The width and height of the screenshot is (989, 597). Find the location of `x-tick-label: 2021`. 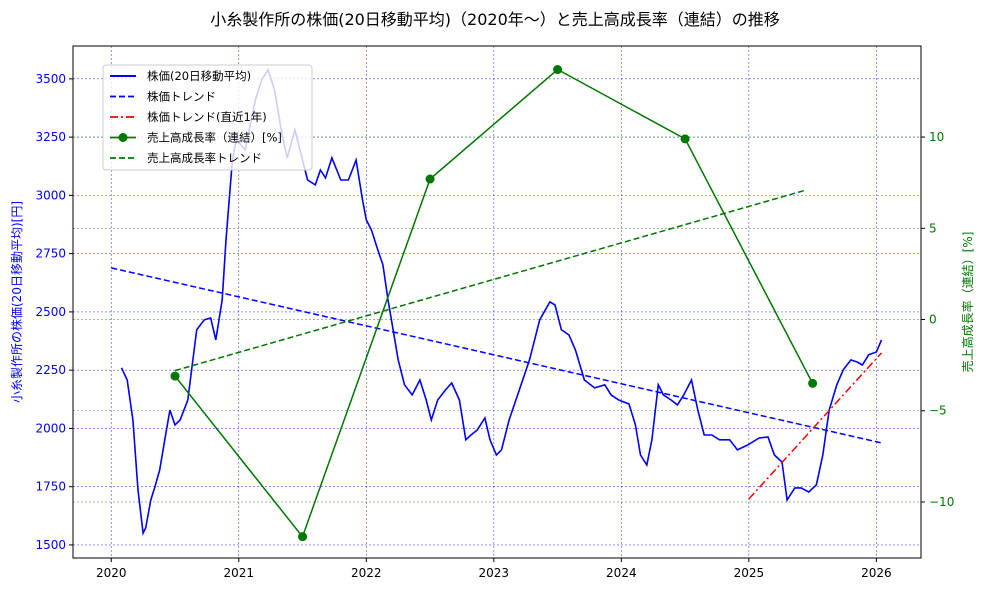

x-tick-label: 2021 is located at coordinates (239, 573).